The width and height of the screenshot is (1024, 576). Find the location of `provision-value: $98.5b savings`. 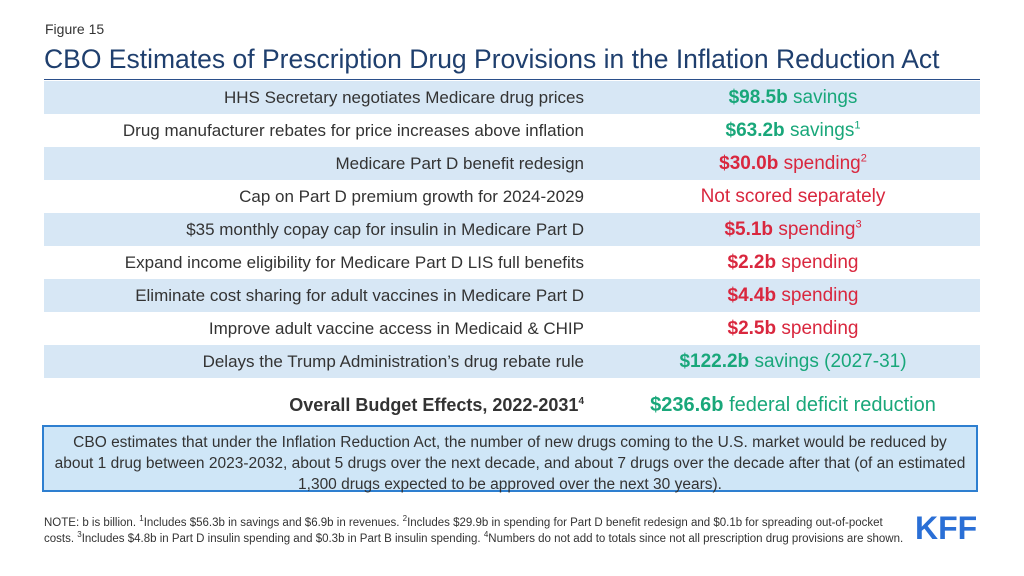

provision-value: $98.5b savings is located at coordinates (793, 97).